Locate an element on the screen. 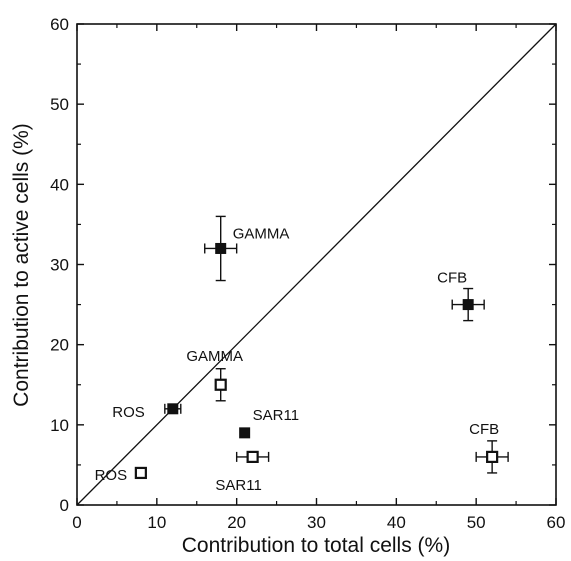 Image resolution: width=571 pixels, height=561 pixels. y-tick-label: 40 is located at coordinates (59, 184).